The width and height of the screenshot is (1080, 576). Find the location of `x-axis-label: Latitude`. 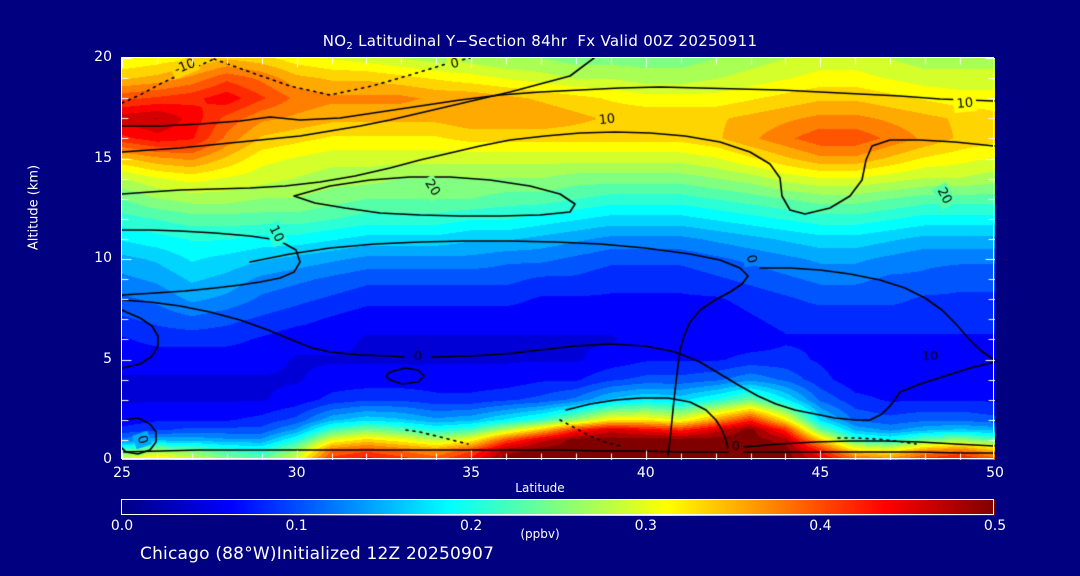

x-axis-label: Latitude is located at coordinates (540, 488).